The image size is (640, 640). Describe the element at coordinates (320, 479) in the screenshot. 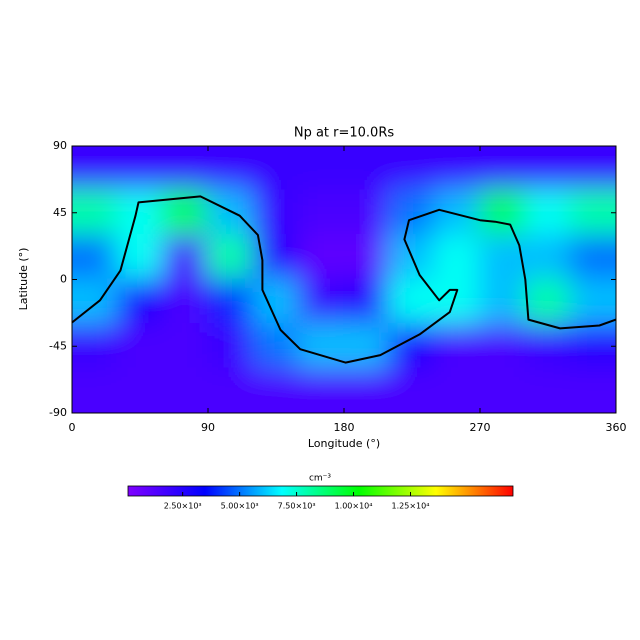

I see `colorbar-label: cm⁻³` at that location.